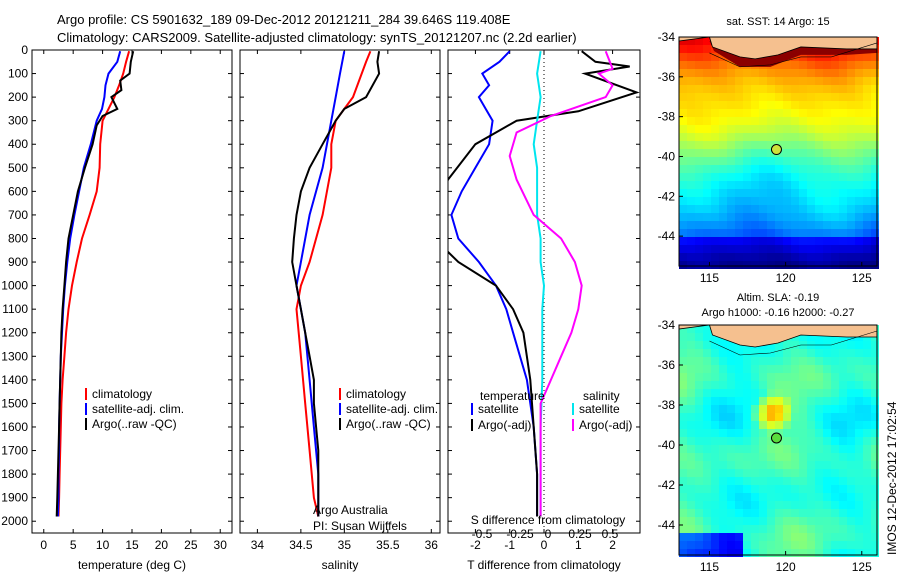  Describe the element at coordinates (667, 405) in the screenshot. I see `y-tick-label: -38` at that location.